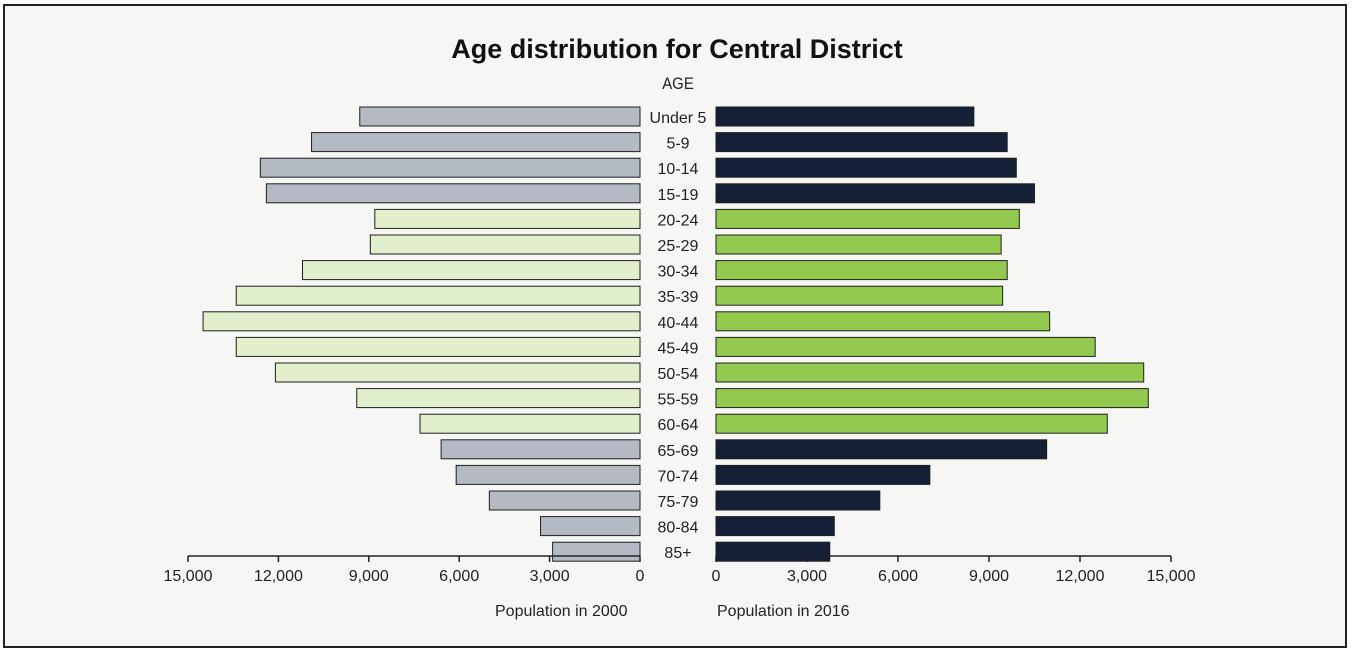  What do you see at coordinates (678, 169) in the screenshot?
I see `age-label: 10-14` at bounding box center [678, 169].